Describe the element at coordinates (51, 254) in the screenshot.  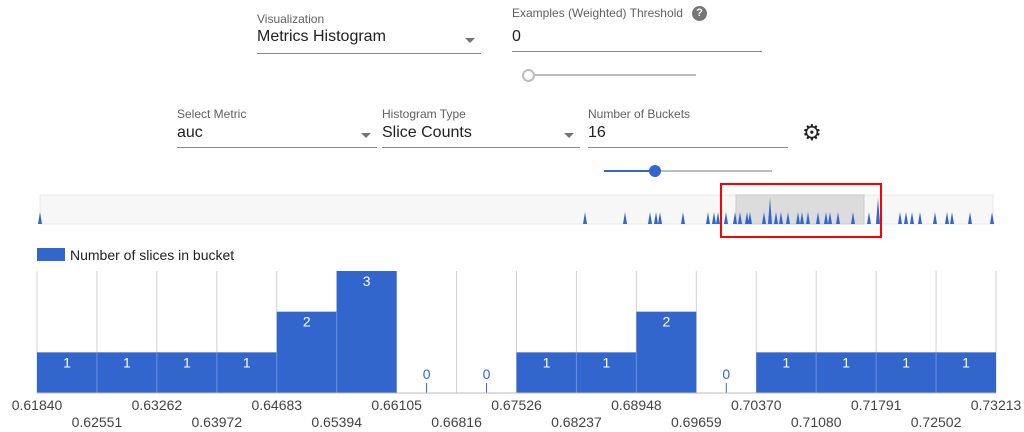
I see `legend-swatch` at that location.